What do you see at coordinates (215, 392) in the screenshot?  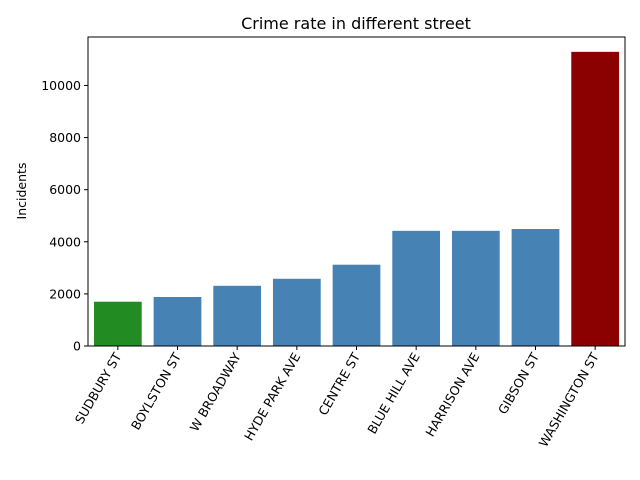 I see `x-tick-label: W BROADWAY` at bounding box center [215, 392].